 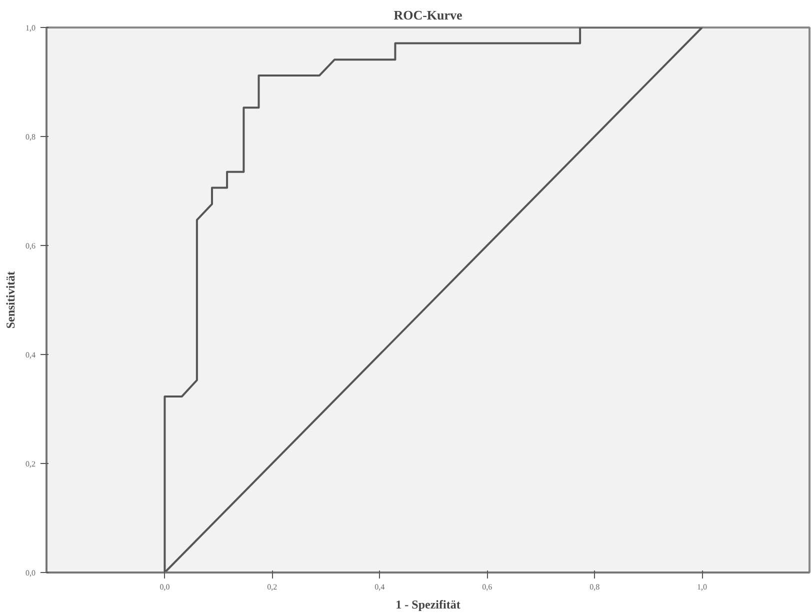 I want to click on x-tick-label: 0,2, so click(x=272, y=587).